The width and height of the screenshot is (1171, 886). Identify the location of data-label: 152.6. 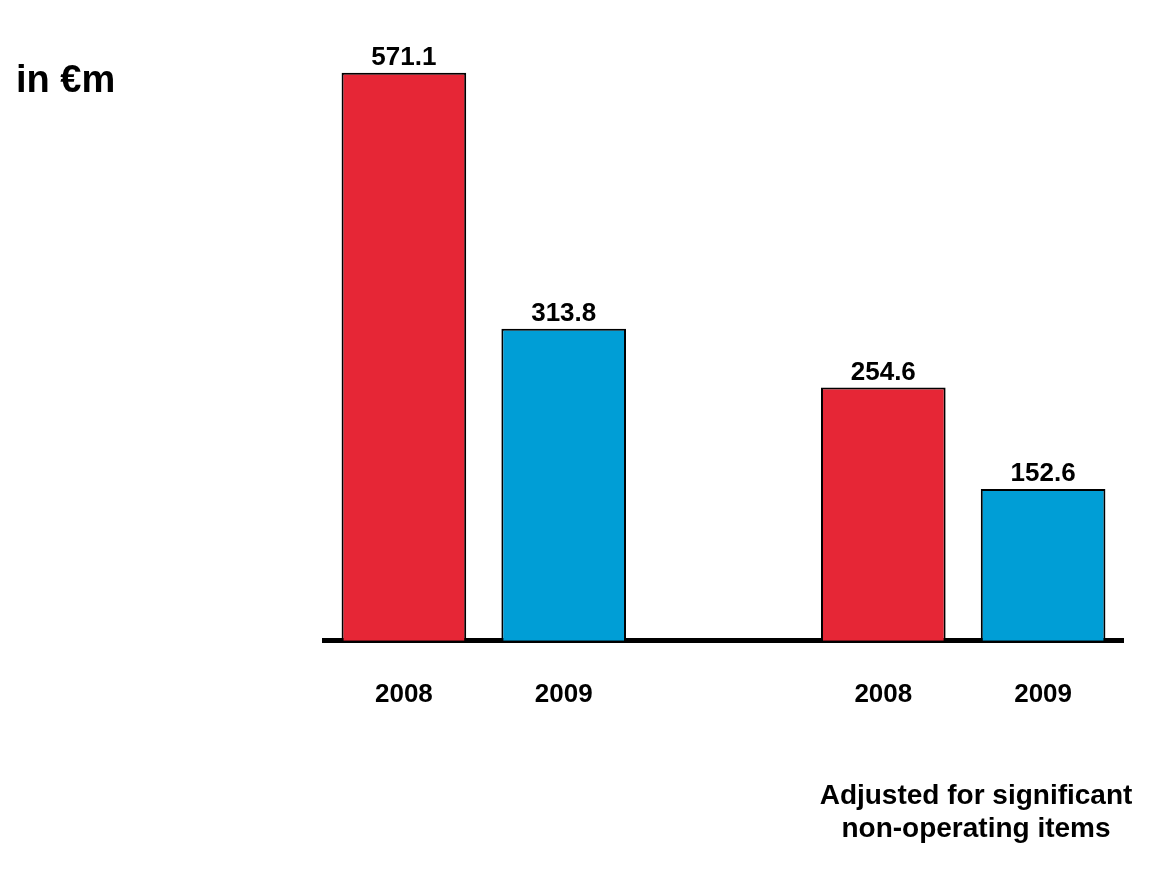
(1043, 472).